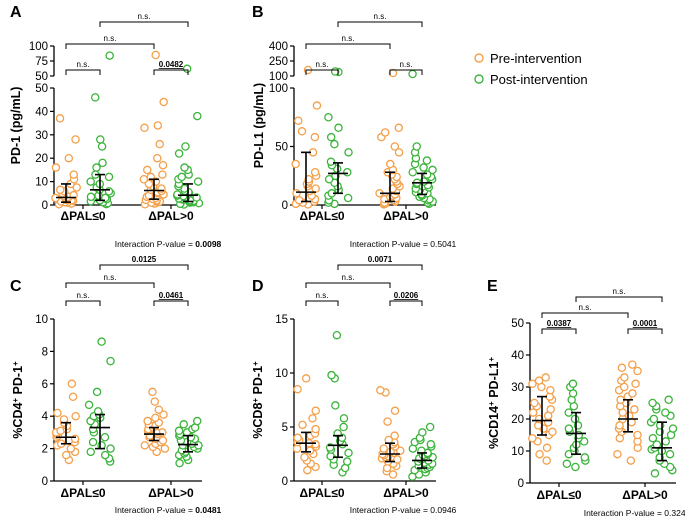  What do you see at coordinates (403, 510) in the screenshot?
I see `interaction-p-value: Interaction P-value = 0.0946` at bounding box center [403, 510].